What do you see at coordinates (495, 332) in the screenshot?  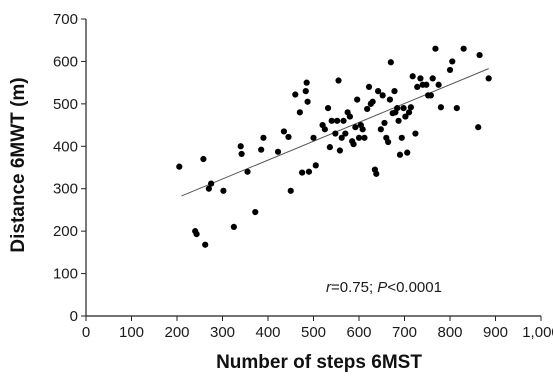 I see `x-tick-label: 900` at bounding box center [495, 332].